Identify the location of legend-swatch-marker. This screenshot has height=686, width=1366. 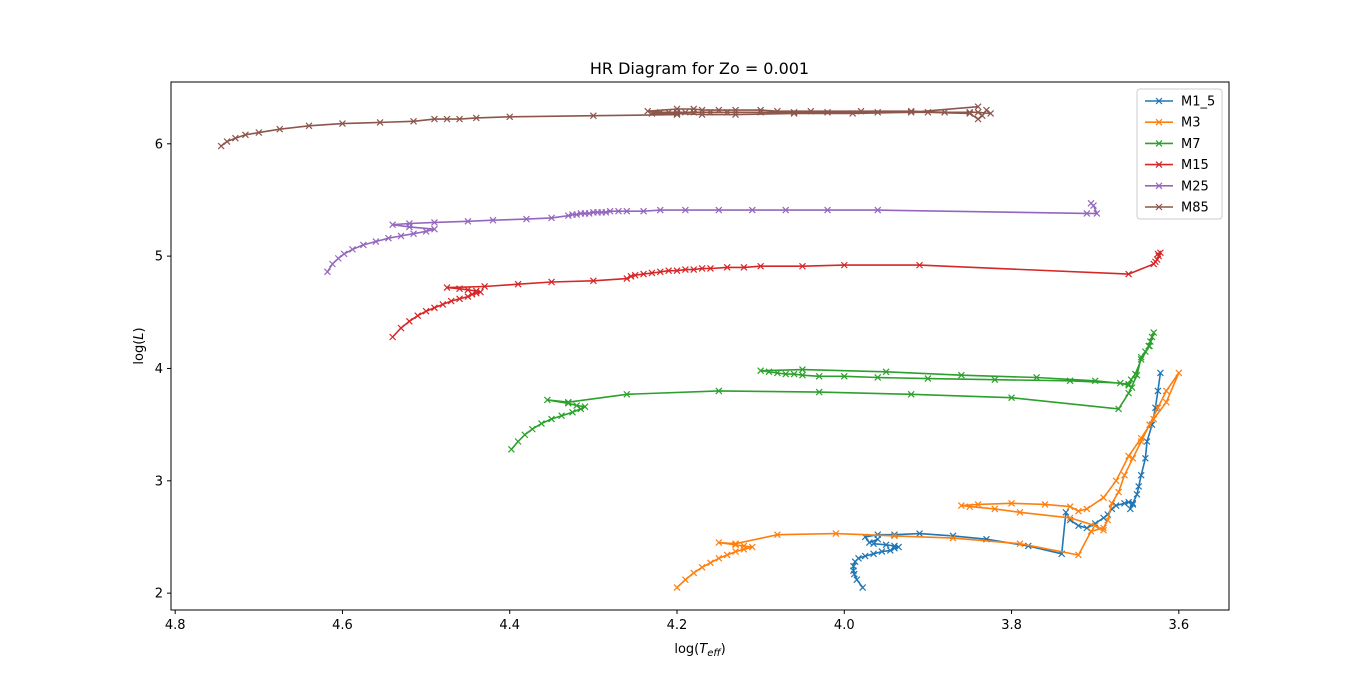
(1159, 207).